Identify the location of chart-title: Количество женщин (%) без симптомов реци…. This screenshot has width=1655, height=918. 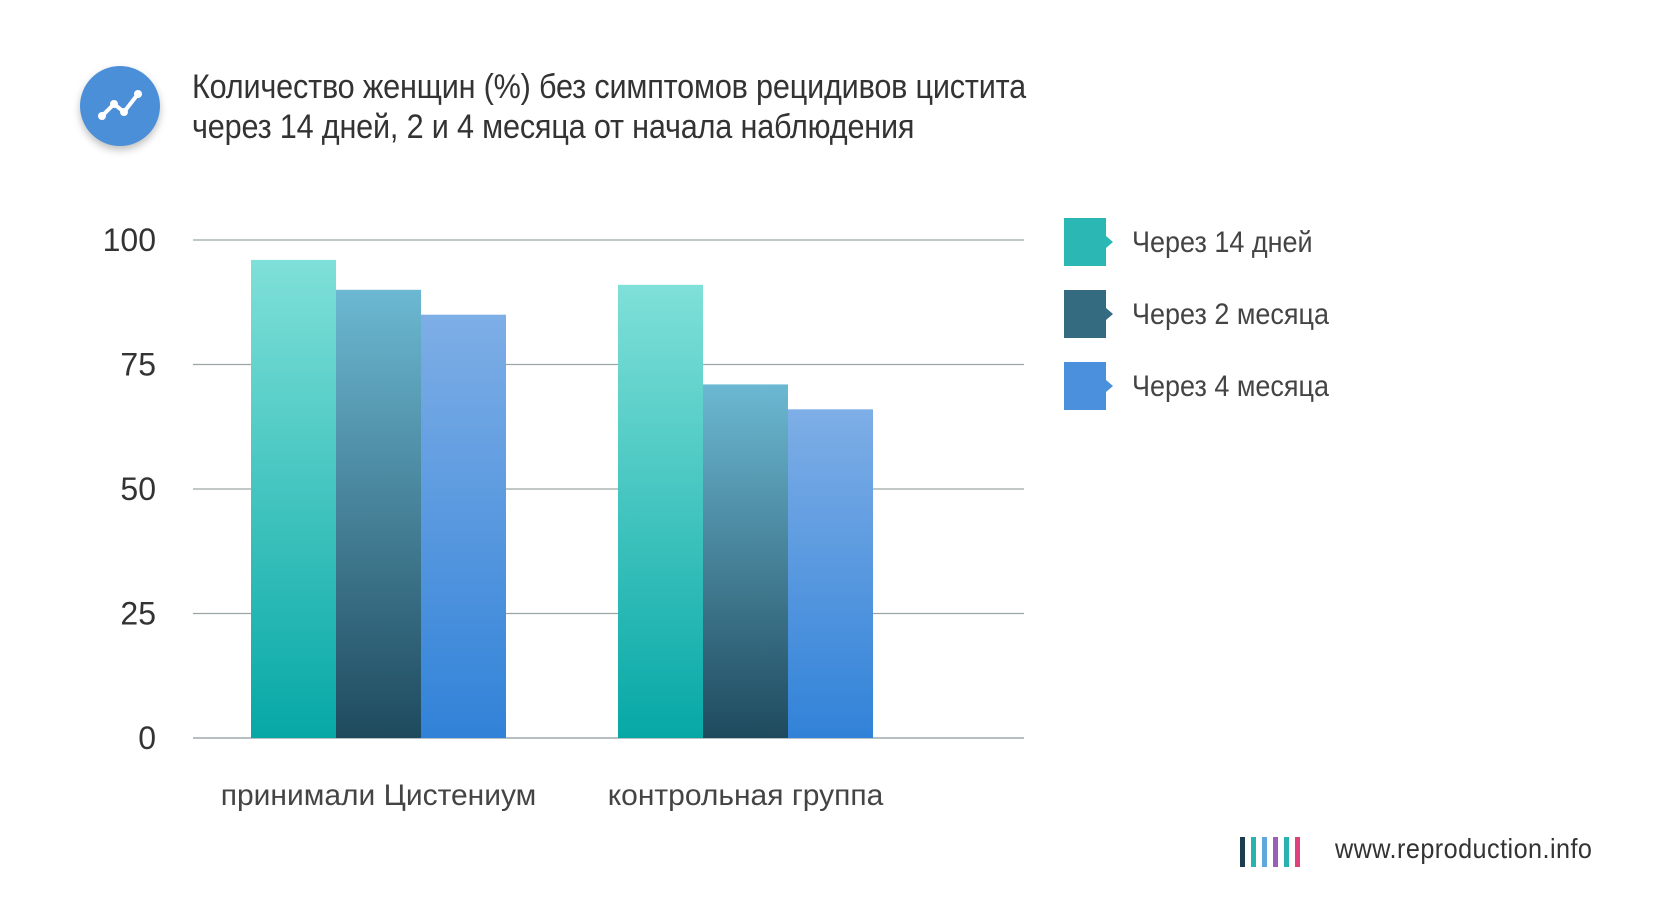
(609, 107).